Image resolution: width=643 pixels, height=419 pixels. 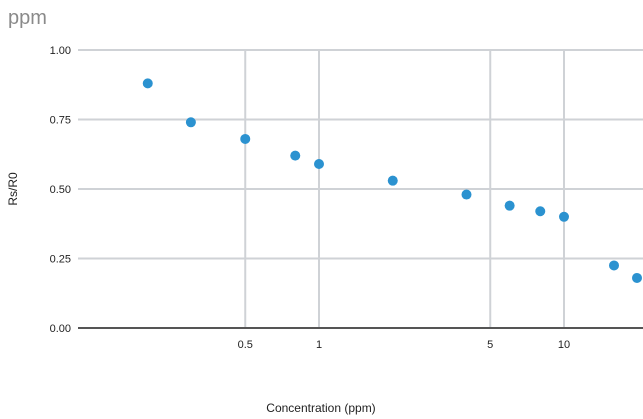 I want to click on chart-title: ppm, so click(x=27, y=18).